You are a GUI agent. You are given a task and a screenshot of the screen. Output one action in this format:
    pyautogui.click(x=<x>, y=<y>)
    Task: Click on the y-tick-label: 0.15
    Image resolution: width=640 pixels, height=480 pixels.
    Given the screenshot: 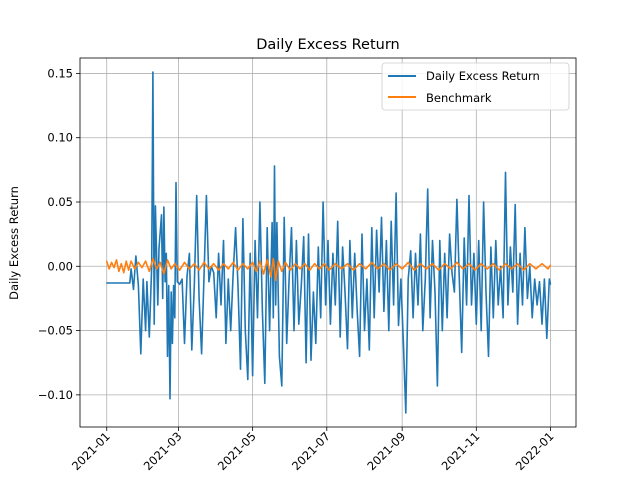 What is the action you would take?
    pyautogui.click(x=60, y=73)
    